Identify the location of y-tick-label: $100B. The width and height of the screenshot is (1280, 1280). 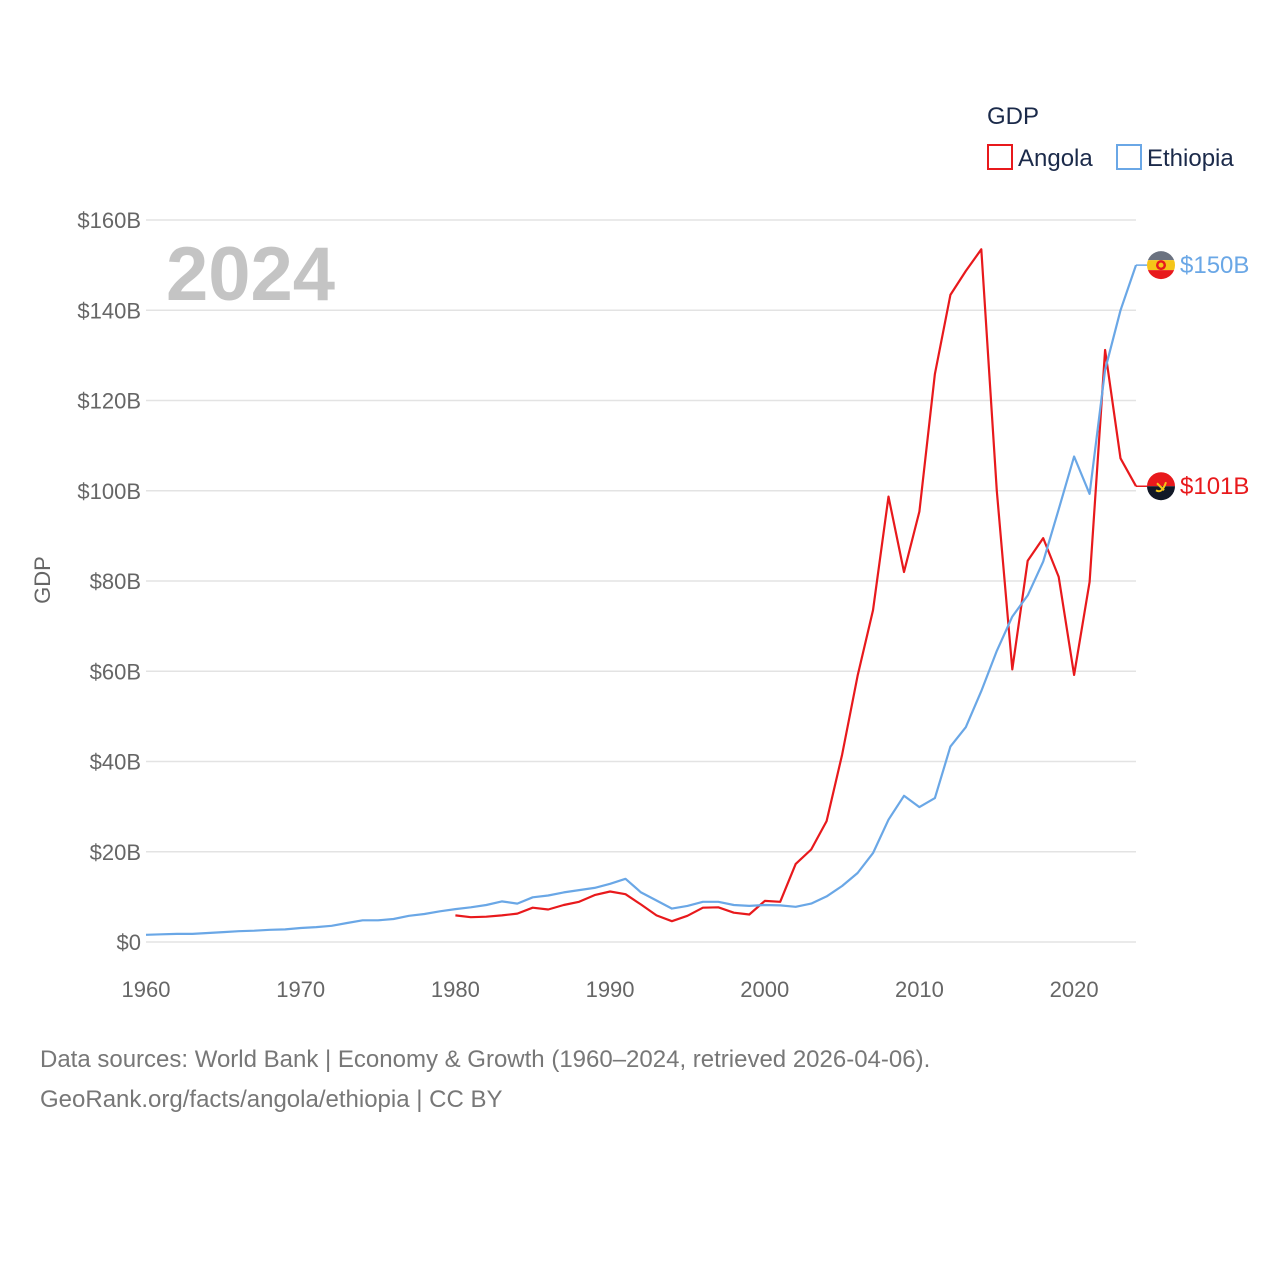
(109, 491).